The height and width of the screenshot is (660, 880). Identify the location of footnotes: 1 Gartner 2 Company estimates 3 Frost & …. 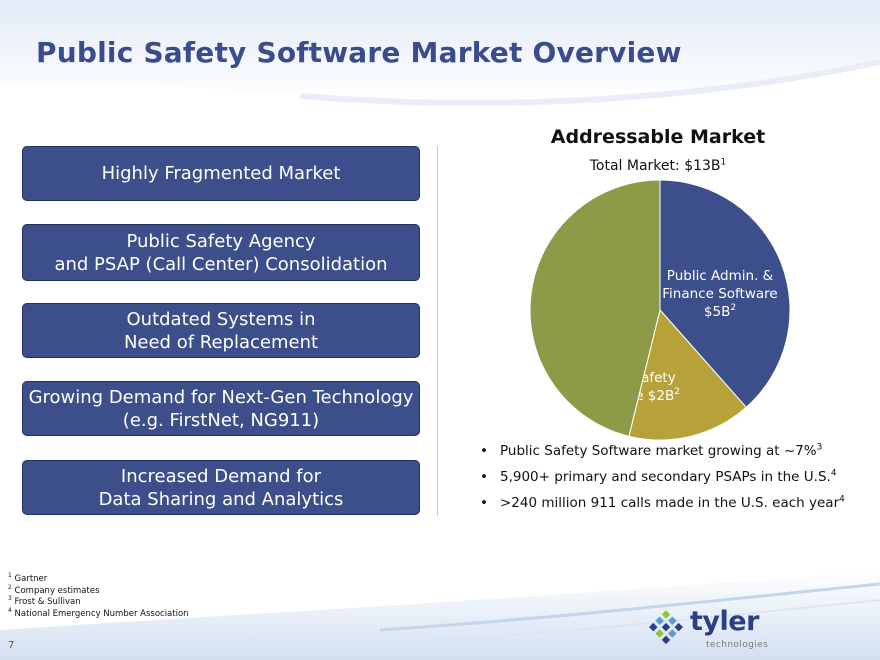
(98, 596).